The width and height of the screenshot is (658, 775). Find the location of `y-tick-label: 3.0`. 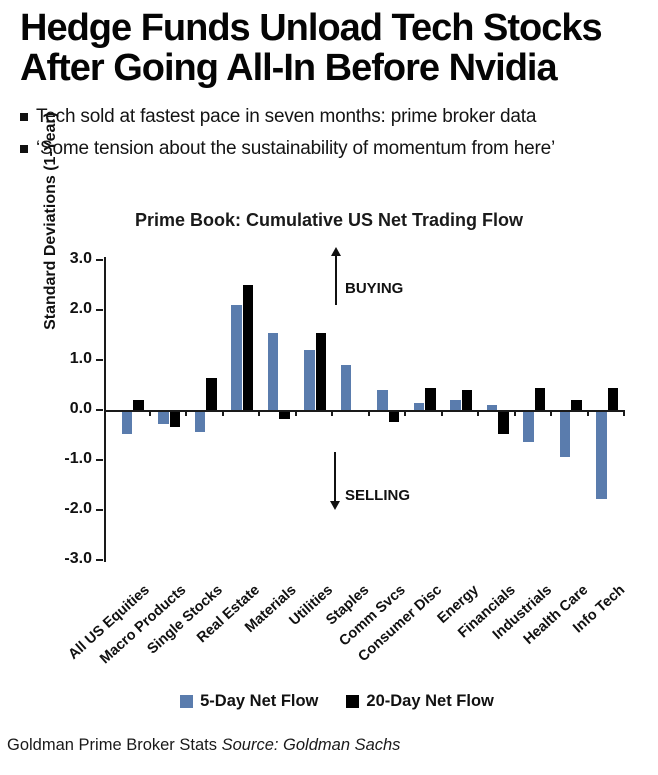

y-tick-label: 3.0 is located at coordinates (80, 258).